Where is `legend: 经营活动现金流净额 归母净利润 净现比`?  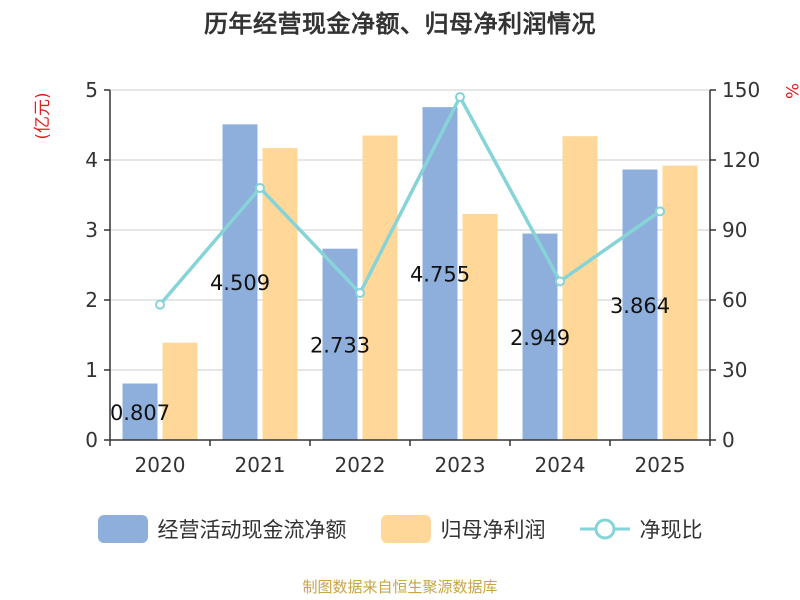
legend: 经营活动现金流净额 归母净利润 净现比 is located at coordinates (400, 529).